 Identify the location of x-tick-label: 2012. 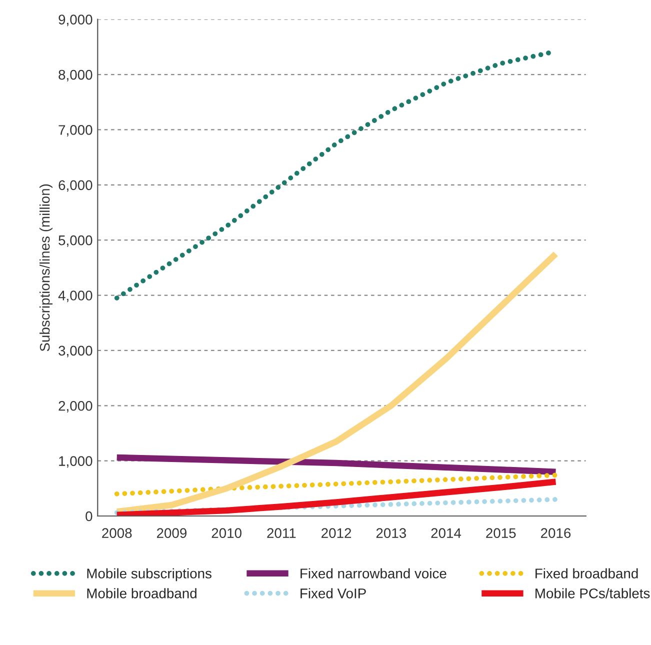
(337, 533).